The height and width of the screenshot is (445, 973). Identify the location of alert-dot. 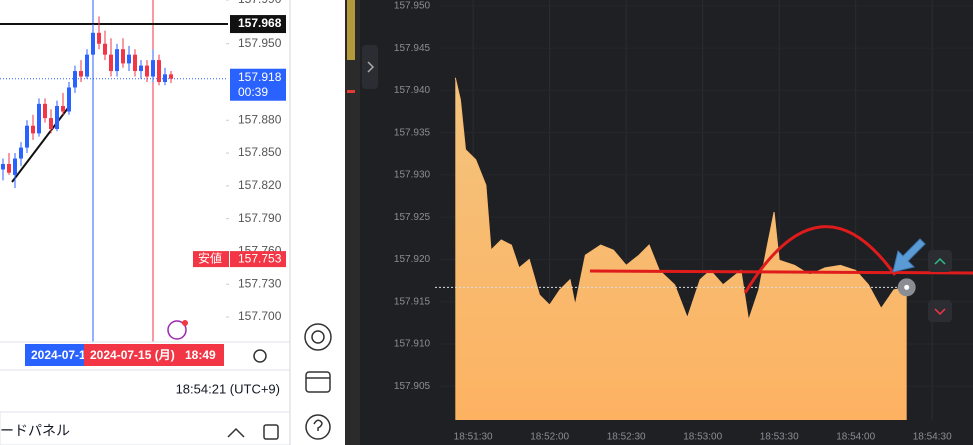
(185, 323).